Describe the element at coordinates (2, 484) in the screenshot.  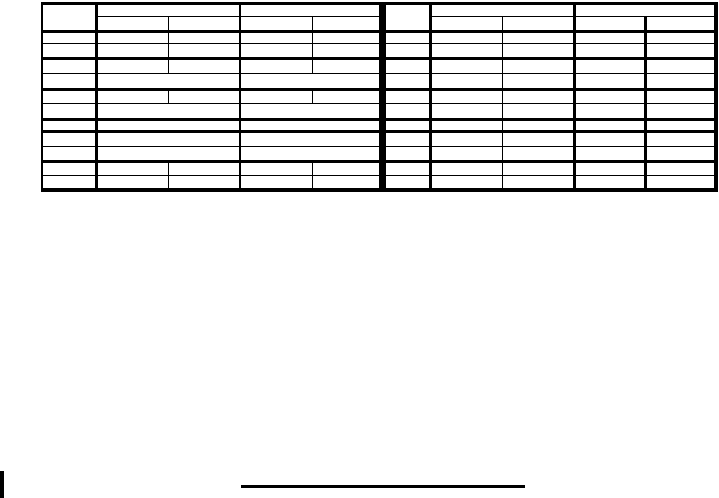
I see `scan-artifact-bar` at that location.